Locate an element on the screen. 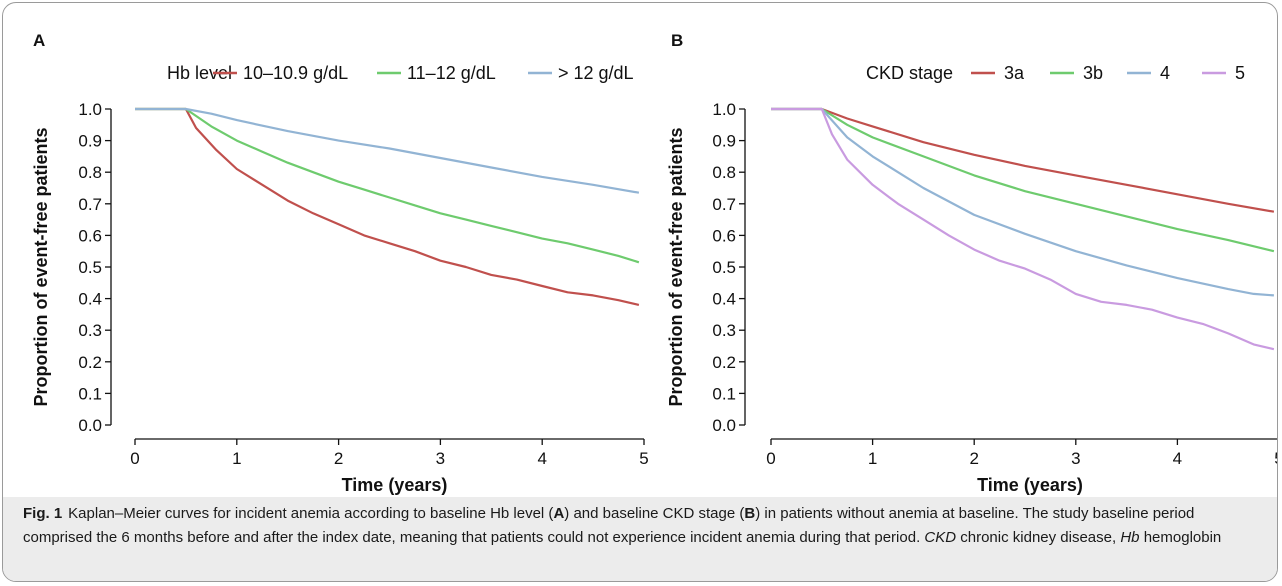 This screenshot has width=1282, height=586. panel-a-legend-title: Hb level is located at coordinates (199, 73).